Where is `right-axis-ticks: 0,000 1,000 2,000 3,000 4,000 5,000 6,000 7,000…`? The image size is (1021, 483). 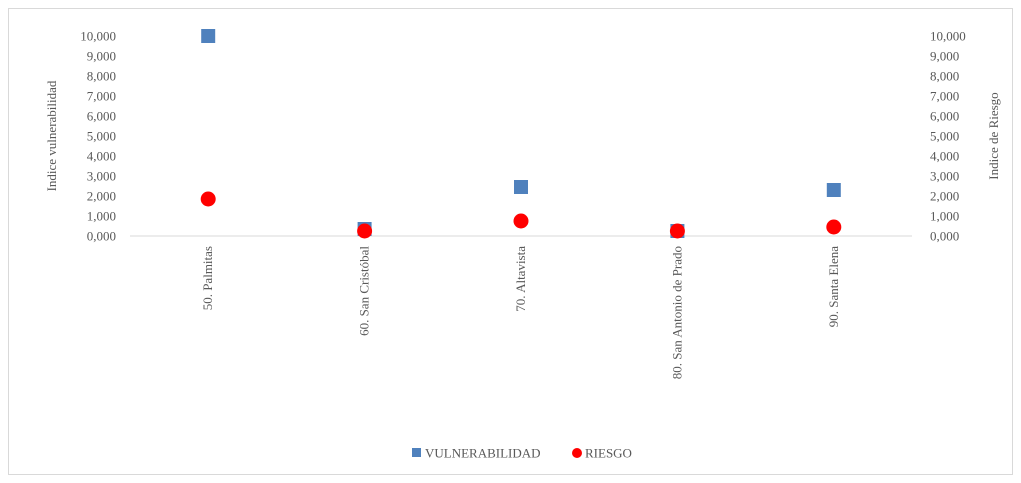
right-axis-ticks: 0,000 1,000 2,000 3,000 4,000 5,000 6,000 7,000… is located at coordinates (948, 136).